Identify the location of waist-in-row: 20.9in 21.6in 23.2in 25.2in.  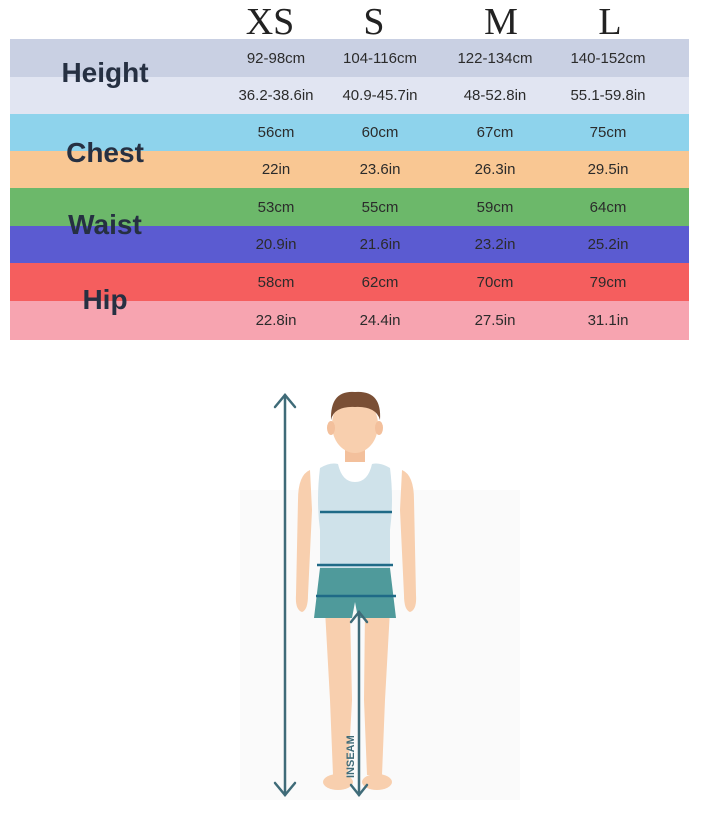
(349, 244).